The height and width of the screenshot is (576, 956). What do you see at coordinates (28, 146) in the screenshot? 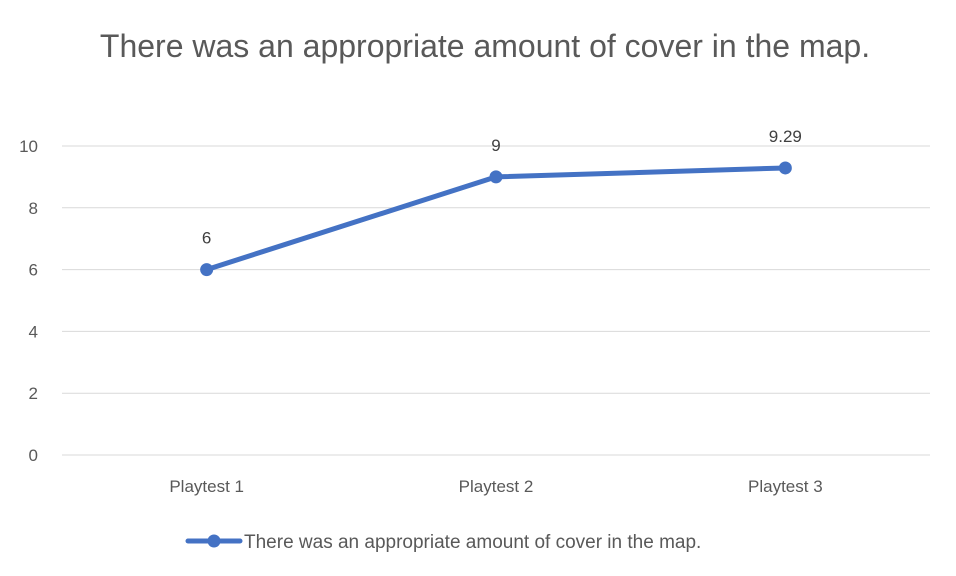
I see `y-tick-label: 10` at bounding box center [28, 146].